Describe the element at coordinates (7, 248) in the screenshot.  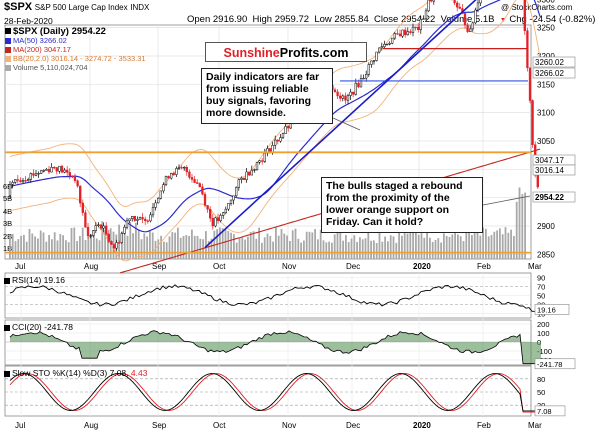
I see `volume-tick-1B: 1B` at that location.